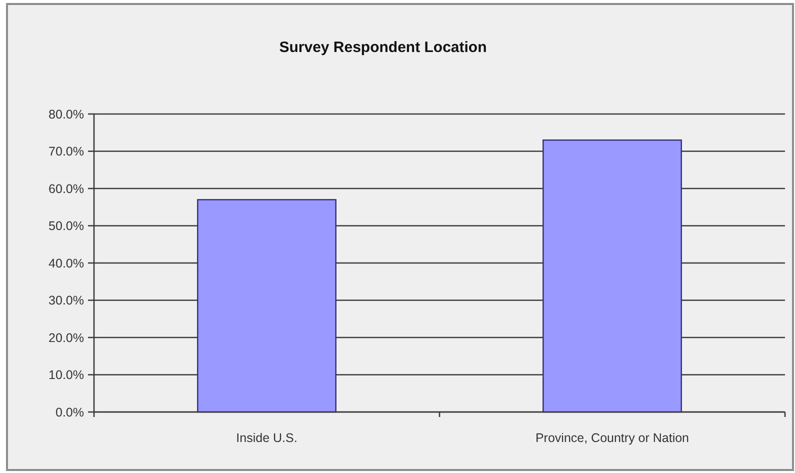 This screenshot has width=795, height=473. Describe the element at coordinates (66, 337) in the screenshot. I see `y-tick-label: 20.0%` at that location.